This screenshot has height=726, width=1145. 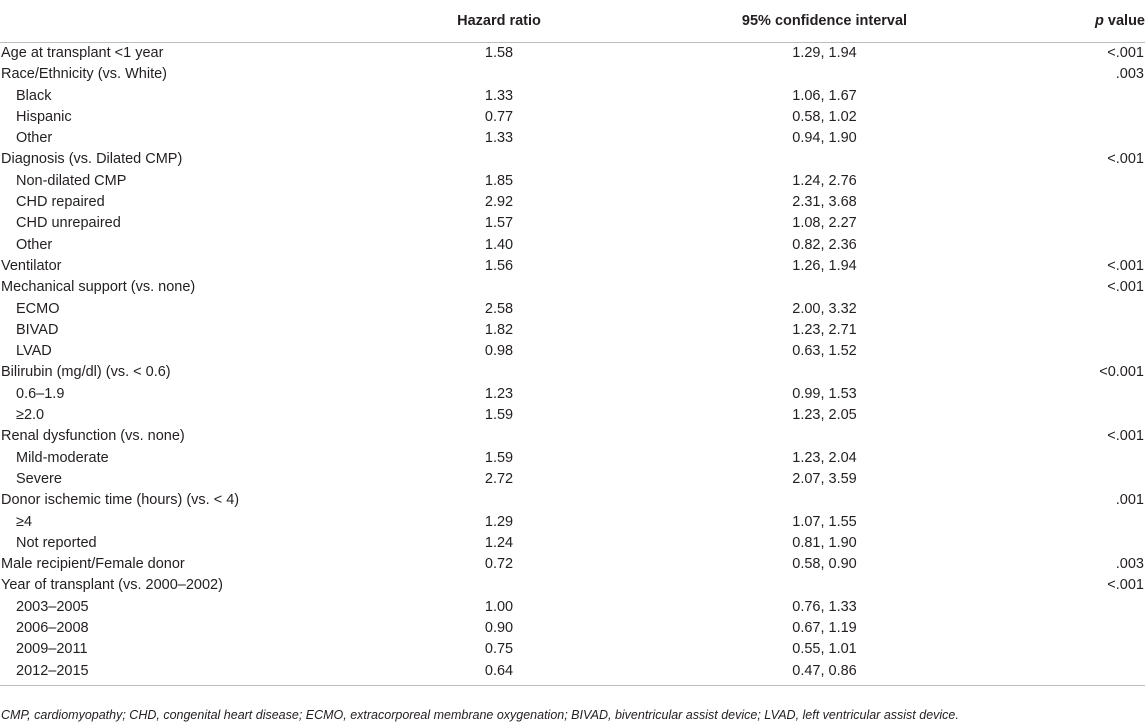 What do you see at coordinates (824, 308) in the screenshot?
I see `confidence-interval-value: 2.00, 3.32` at bounding box center [824, 308].